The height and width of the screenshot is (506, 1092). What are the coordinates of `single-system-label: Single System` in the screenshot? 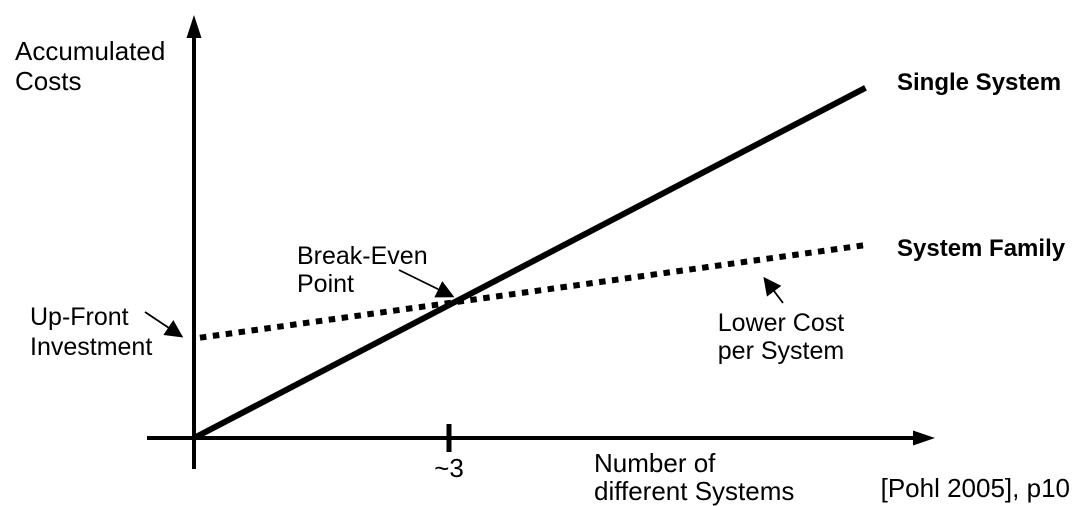 It's located at (979, 82).